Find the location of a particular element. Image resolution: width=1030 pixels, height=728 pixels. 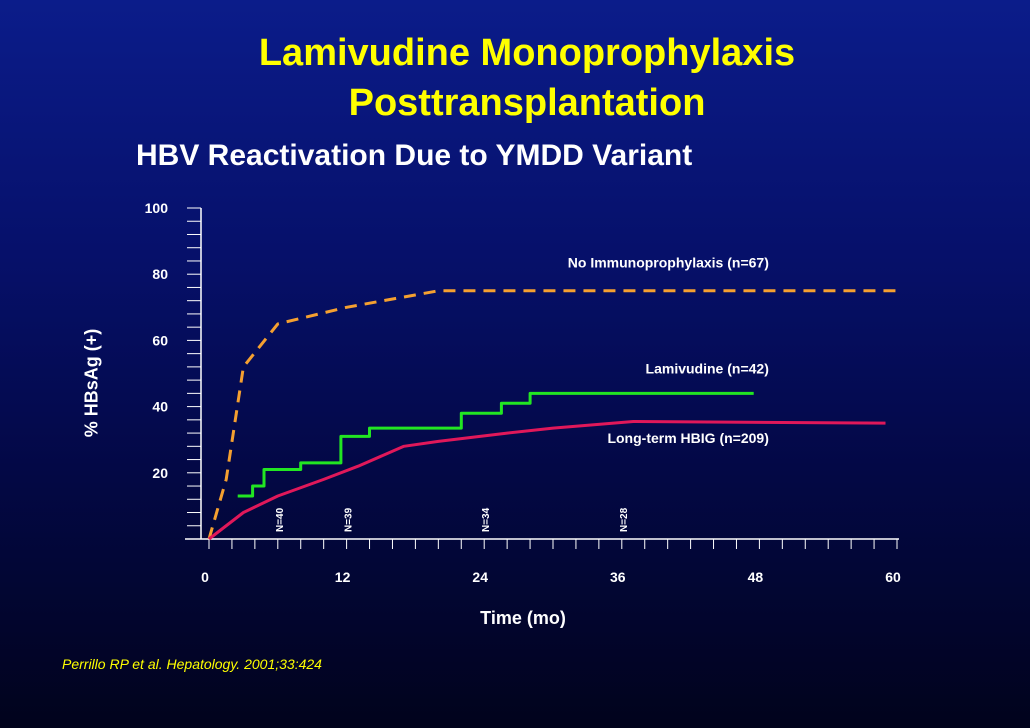

series-label-1: No Immunoprophylaxis (n=67) is located at coordinates (668, 263).